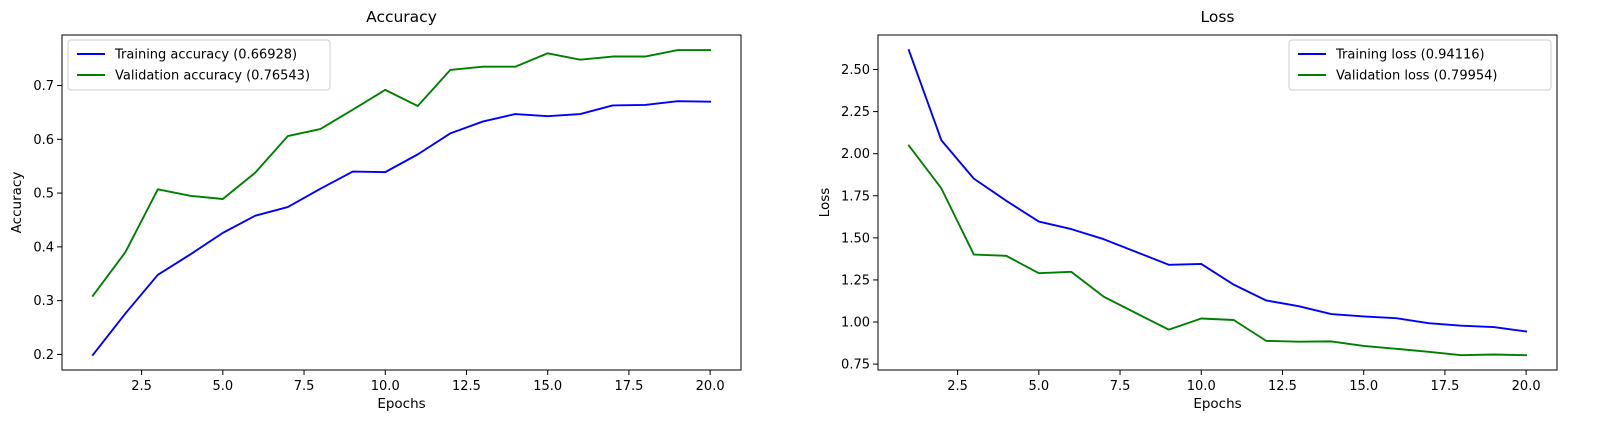 This screenshot has height=433, width=1621. I want to click on loss-x-tick-label: 15.0, so click(1363, 386).